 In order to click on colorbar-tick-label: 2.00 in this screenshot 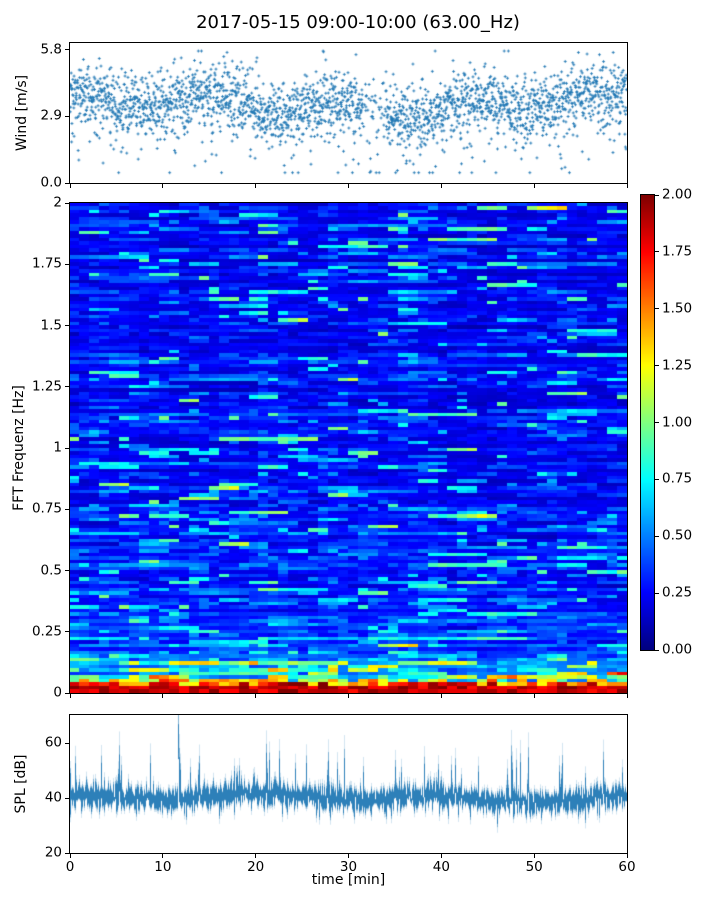, I will do `click(677, 194)`.